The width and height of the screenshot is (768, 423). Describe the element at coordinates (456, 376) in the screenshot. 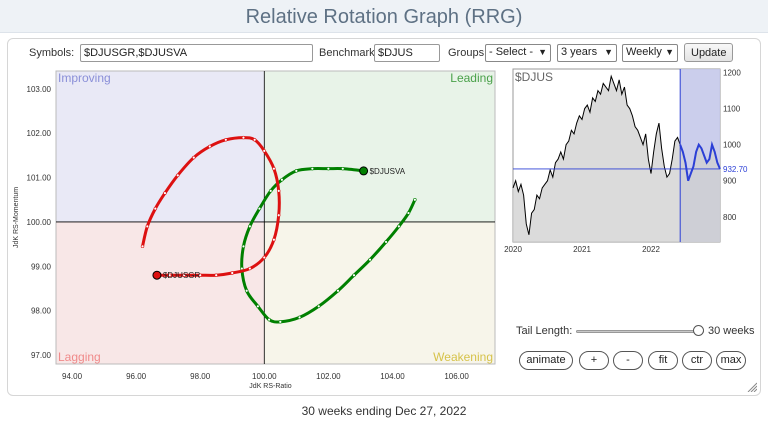

I see `x-tick-label: 106.00` at that location.